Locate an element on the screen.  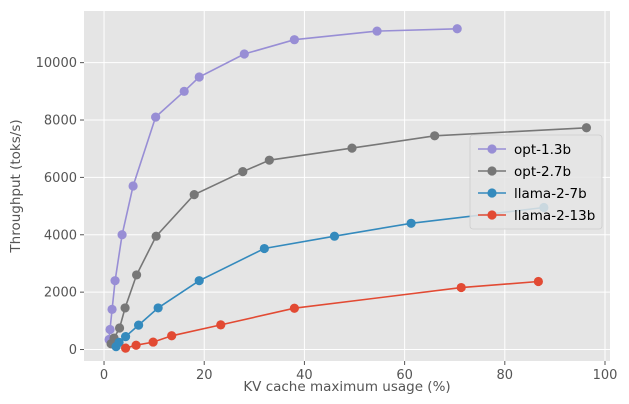
legend-entry-label: opt-1.3b is located at coordinates (542, 150).